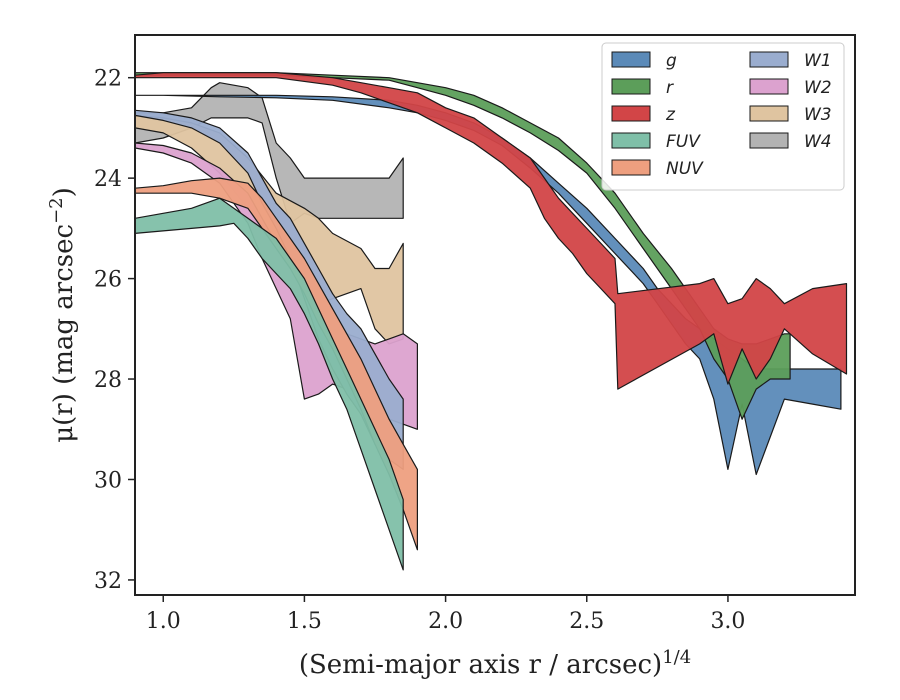 The height and width of the screenshot is (700, 900). What do you see at coordinates (676, 657) in the screenshot?
I see `x-axis-label-sup: 1/4` at bounding box center [676, 657].